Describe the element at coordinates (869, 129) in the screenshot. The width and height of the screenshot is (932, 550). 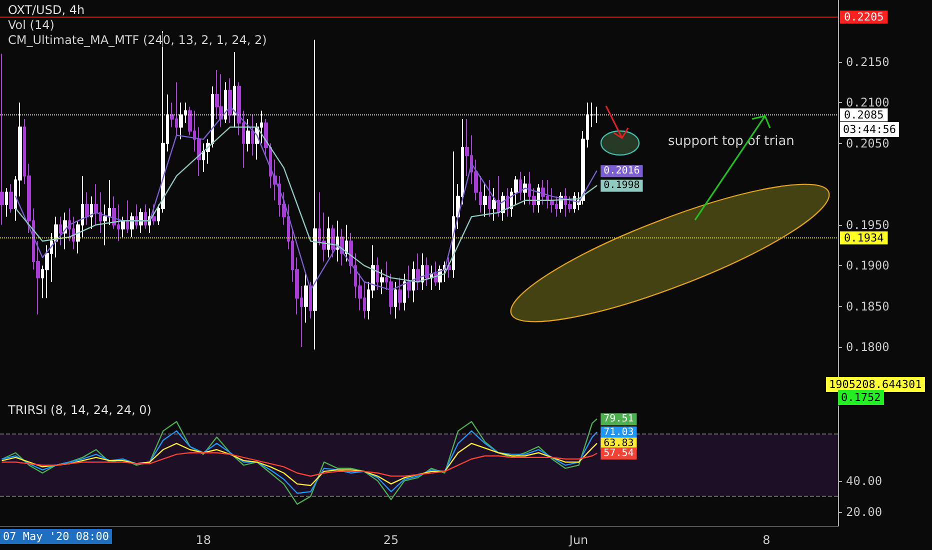
I see `text: 03:44:56` at that location.